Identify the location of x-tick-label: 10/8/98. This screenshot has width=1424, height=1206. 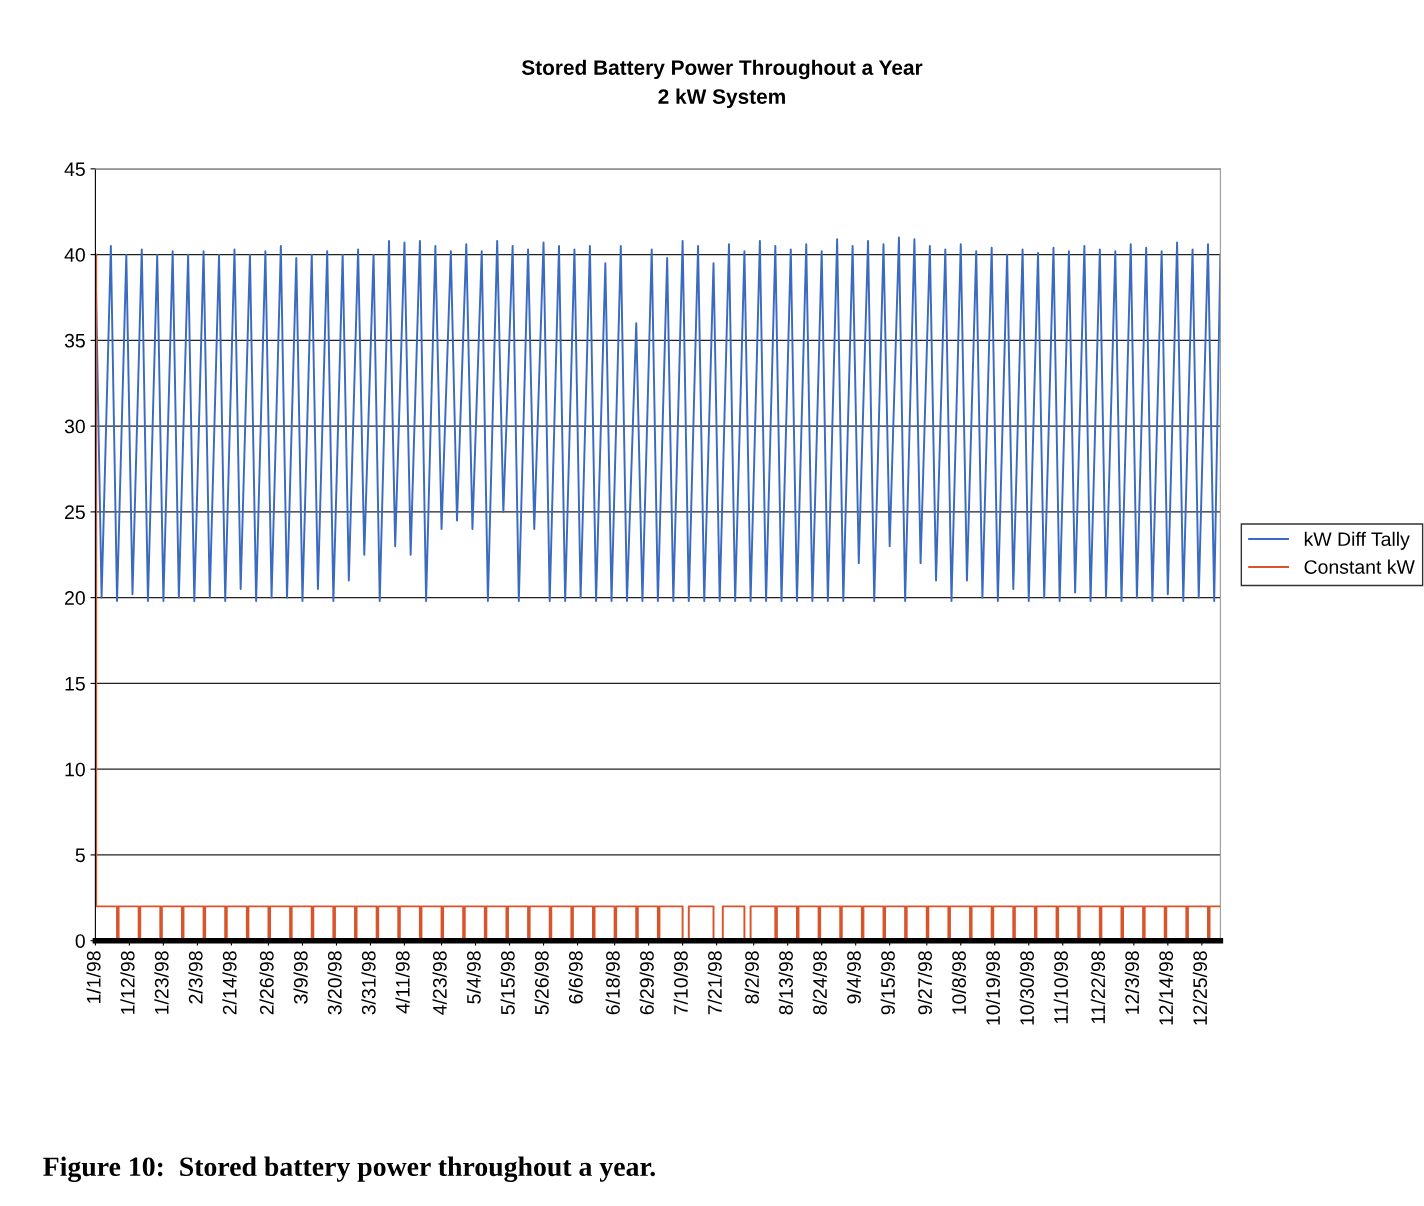
(958, 982).